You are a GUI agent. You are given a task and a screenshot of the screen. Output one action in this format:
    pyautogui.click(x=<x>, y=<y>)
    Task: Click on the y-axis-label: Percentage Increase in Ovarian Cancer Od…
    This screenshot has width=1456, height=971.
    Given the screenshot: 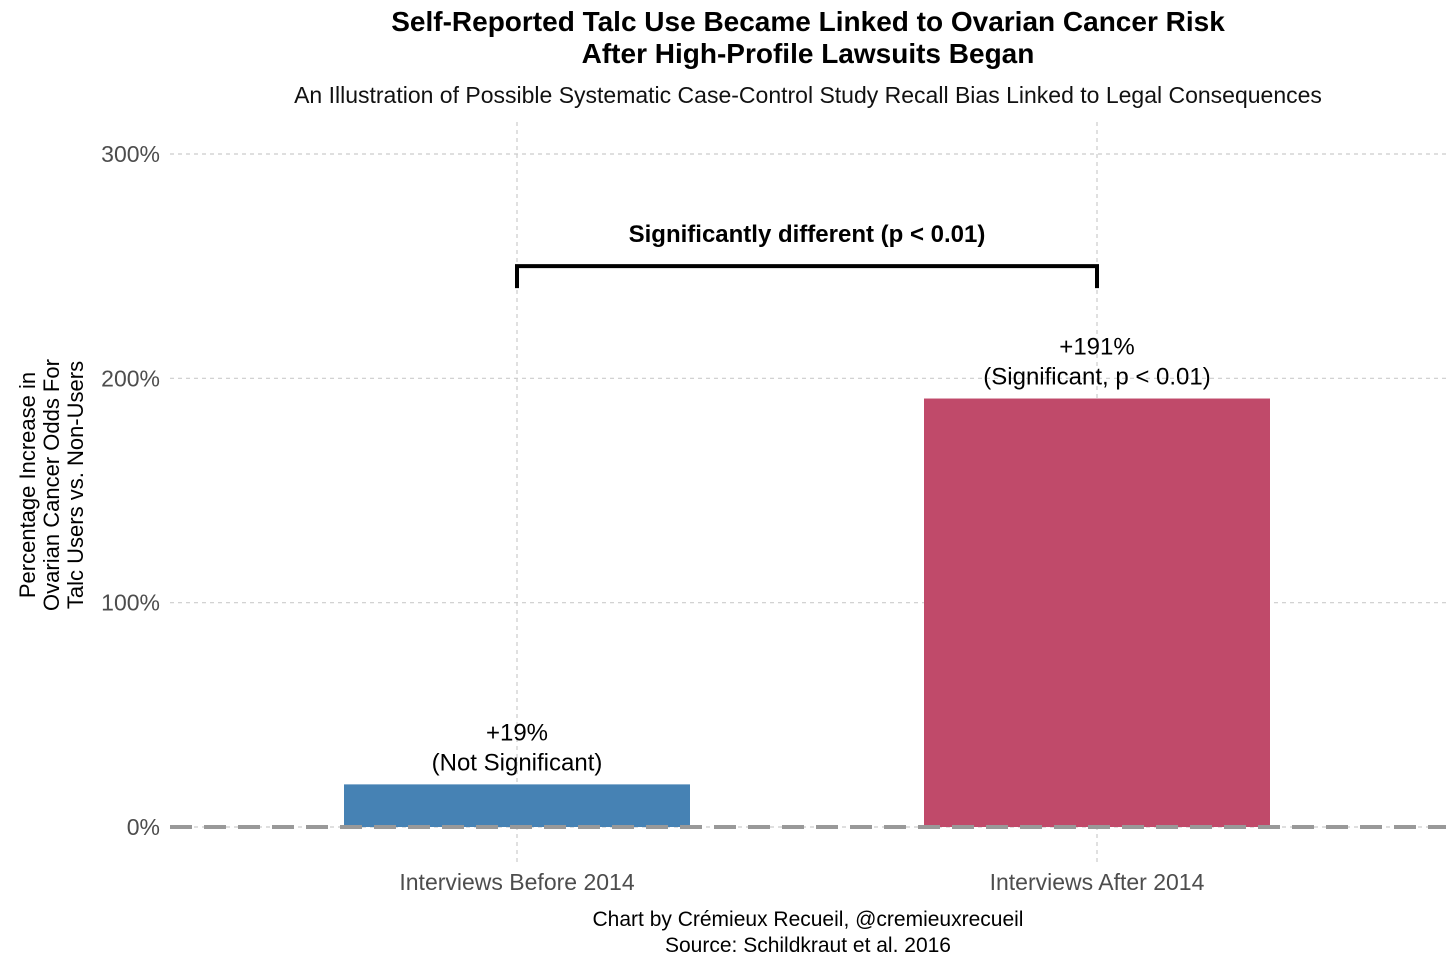 What is the action you would take?
    pyautogui.click(x=51, y=485)
    